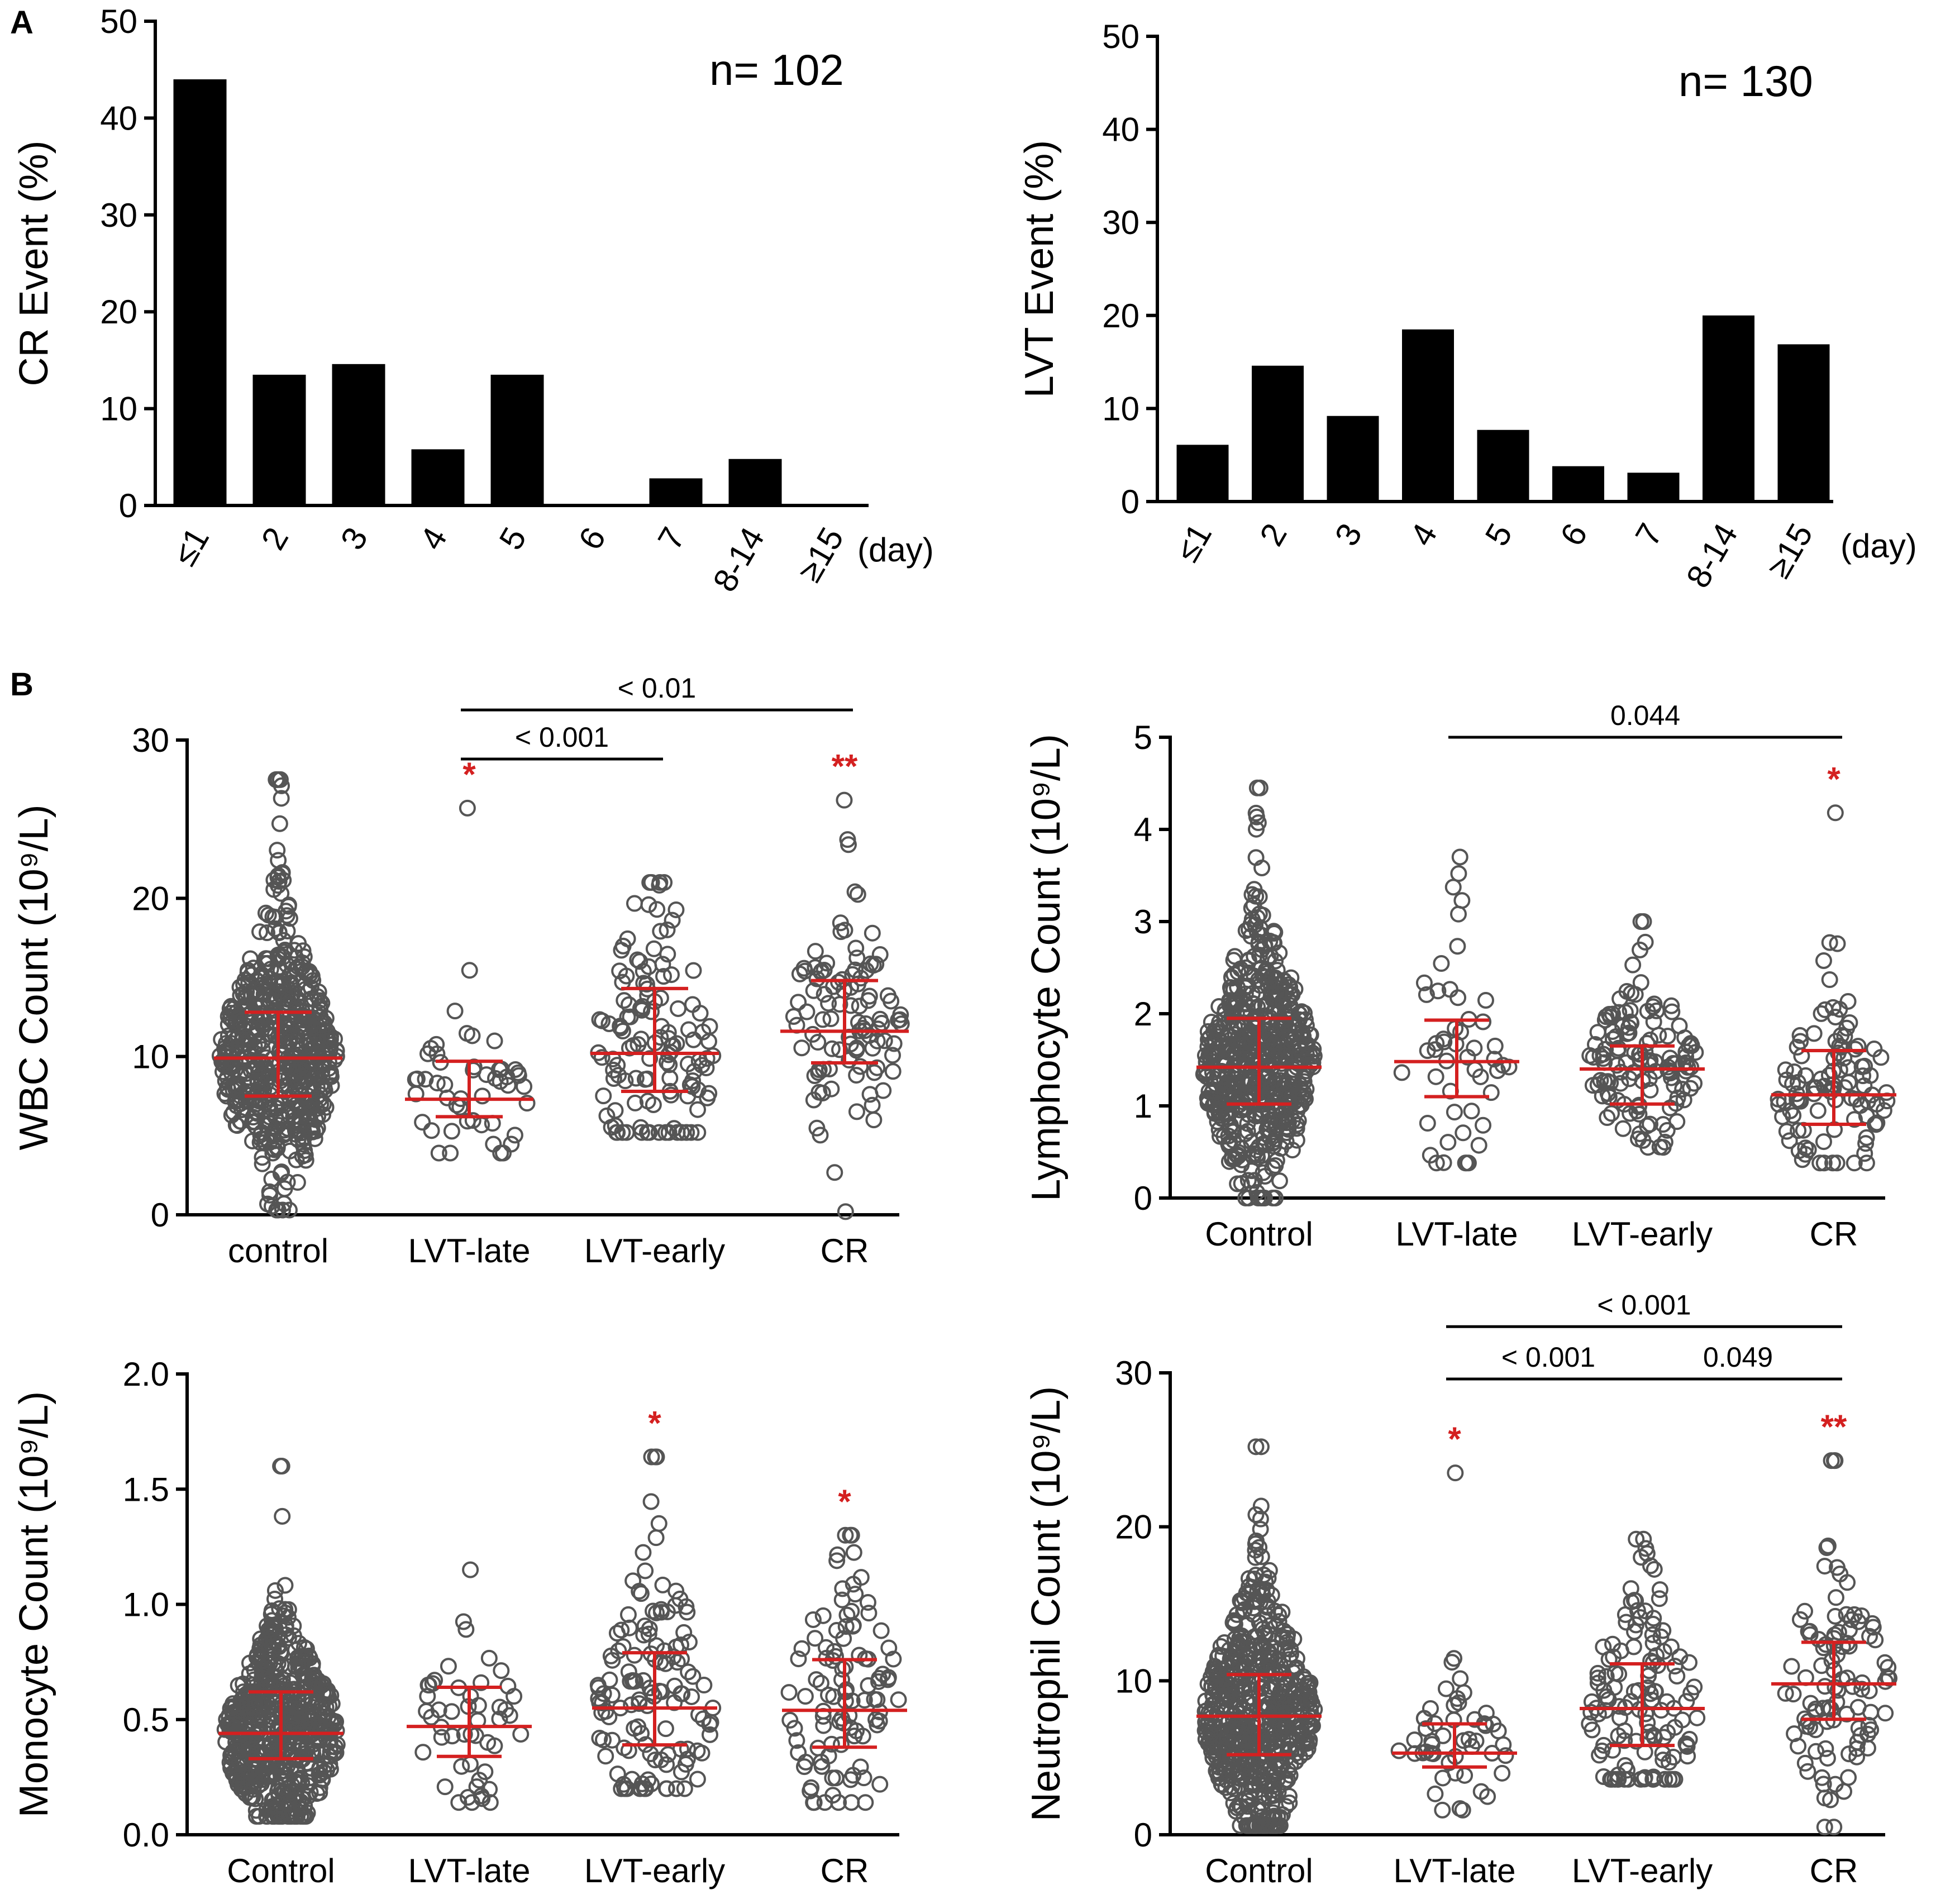 Image resolution: width=1955 pixels, height=1904 pixels. What do you see at coordinates (469, 1251) in the screenshot?
I see `x-tick-label: LVT-late` at bounding box center [469, 1251].